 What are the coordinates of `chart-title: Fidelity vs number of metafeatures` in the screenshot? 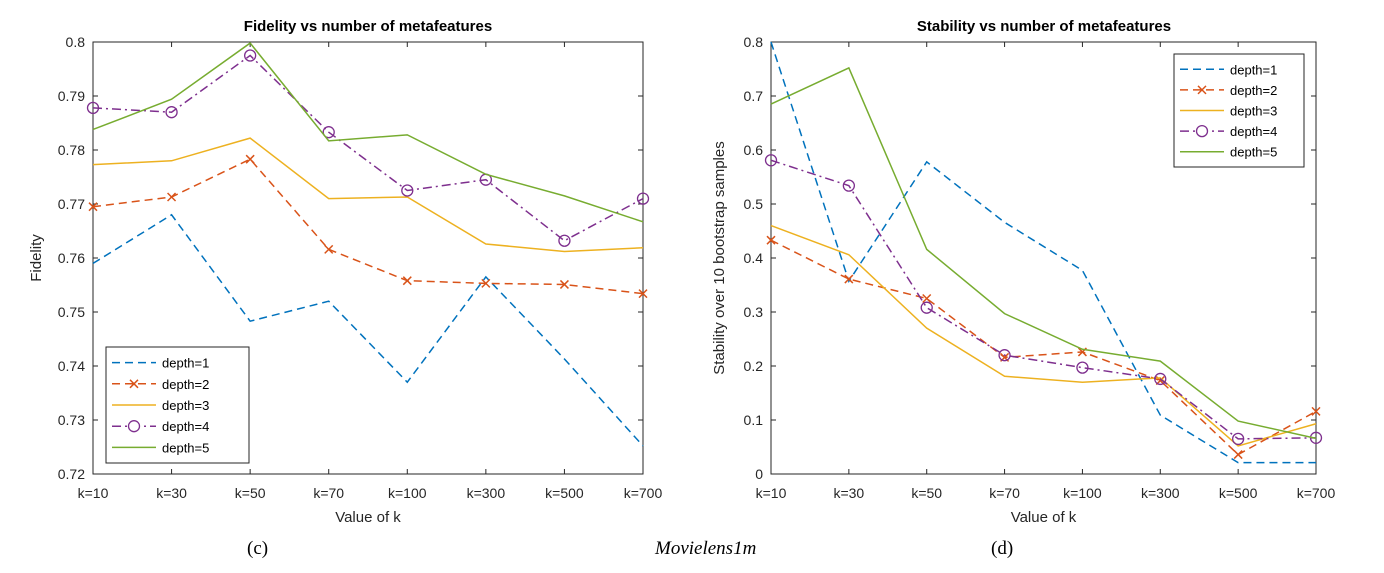 It's located at (368, 26).